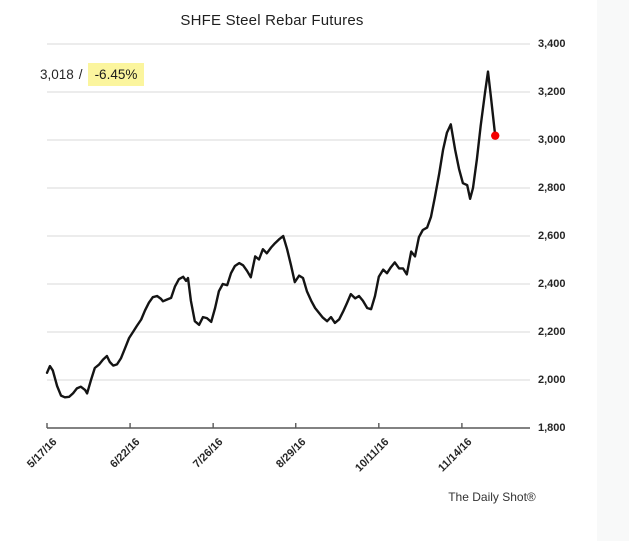 This screenshot has height=541, width=629. I want to click on y-axis-tick-label: 2,200, so click(552, 332).